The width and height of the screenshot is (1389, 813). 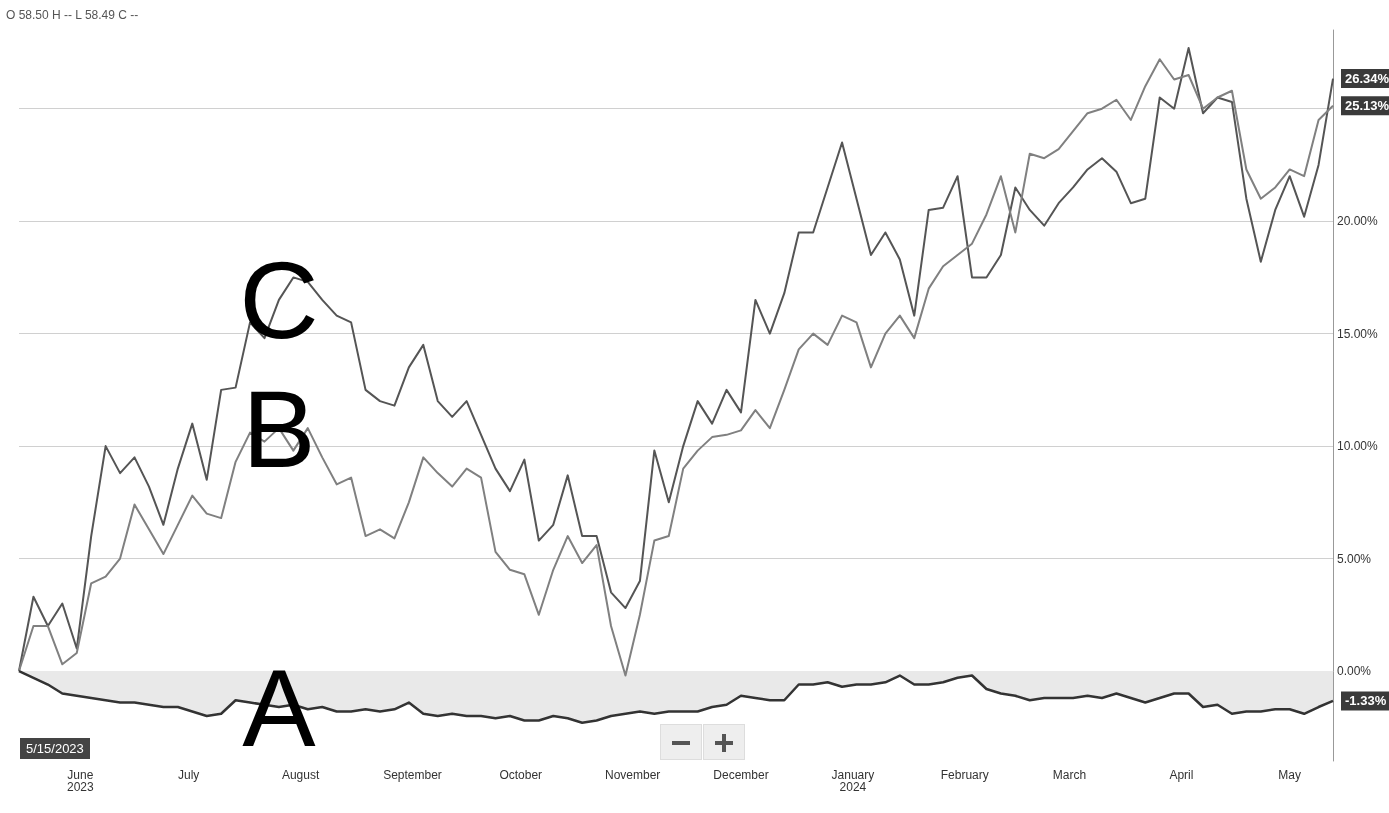 What do you see at coordinates (1366, 701) in the screenshot?
I see `data-label: -1.33%` at bounding box center [1366, 701].